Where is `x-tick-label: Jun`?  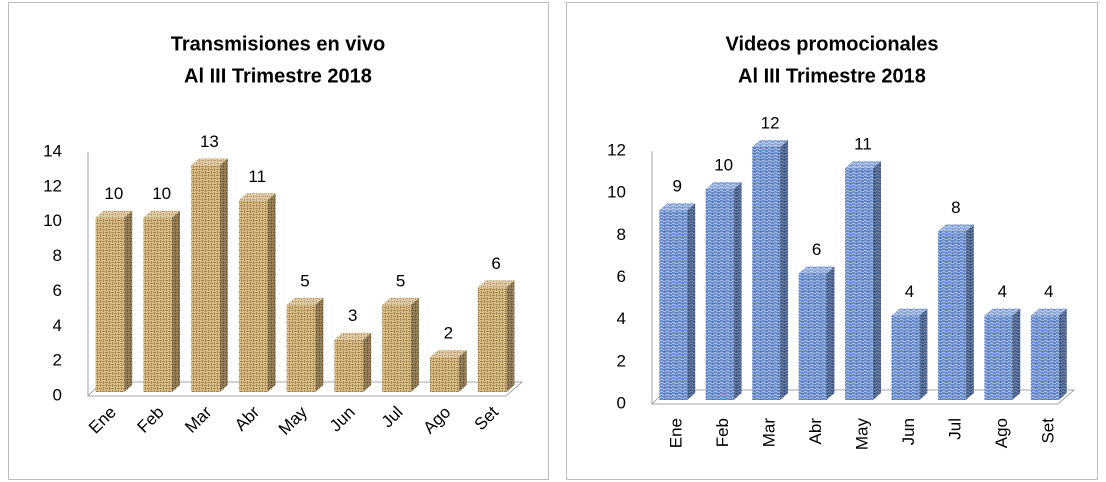
x-tick-label: Jun is located at coordinates (908, 431).